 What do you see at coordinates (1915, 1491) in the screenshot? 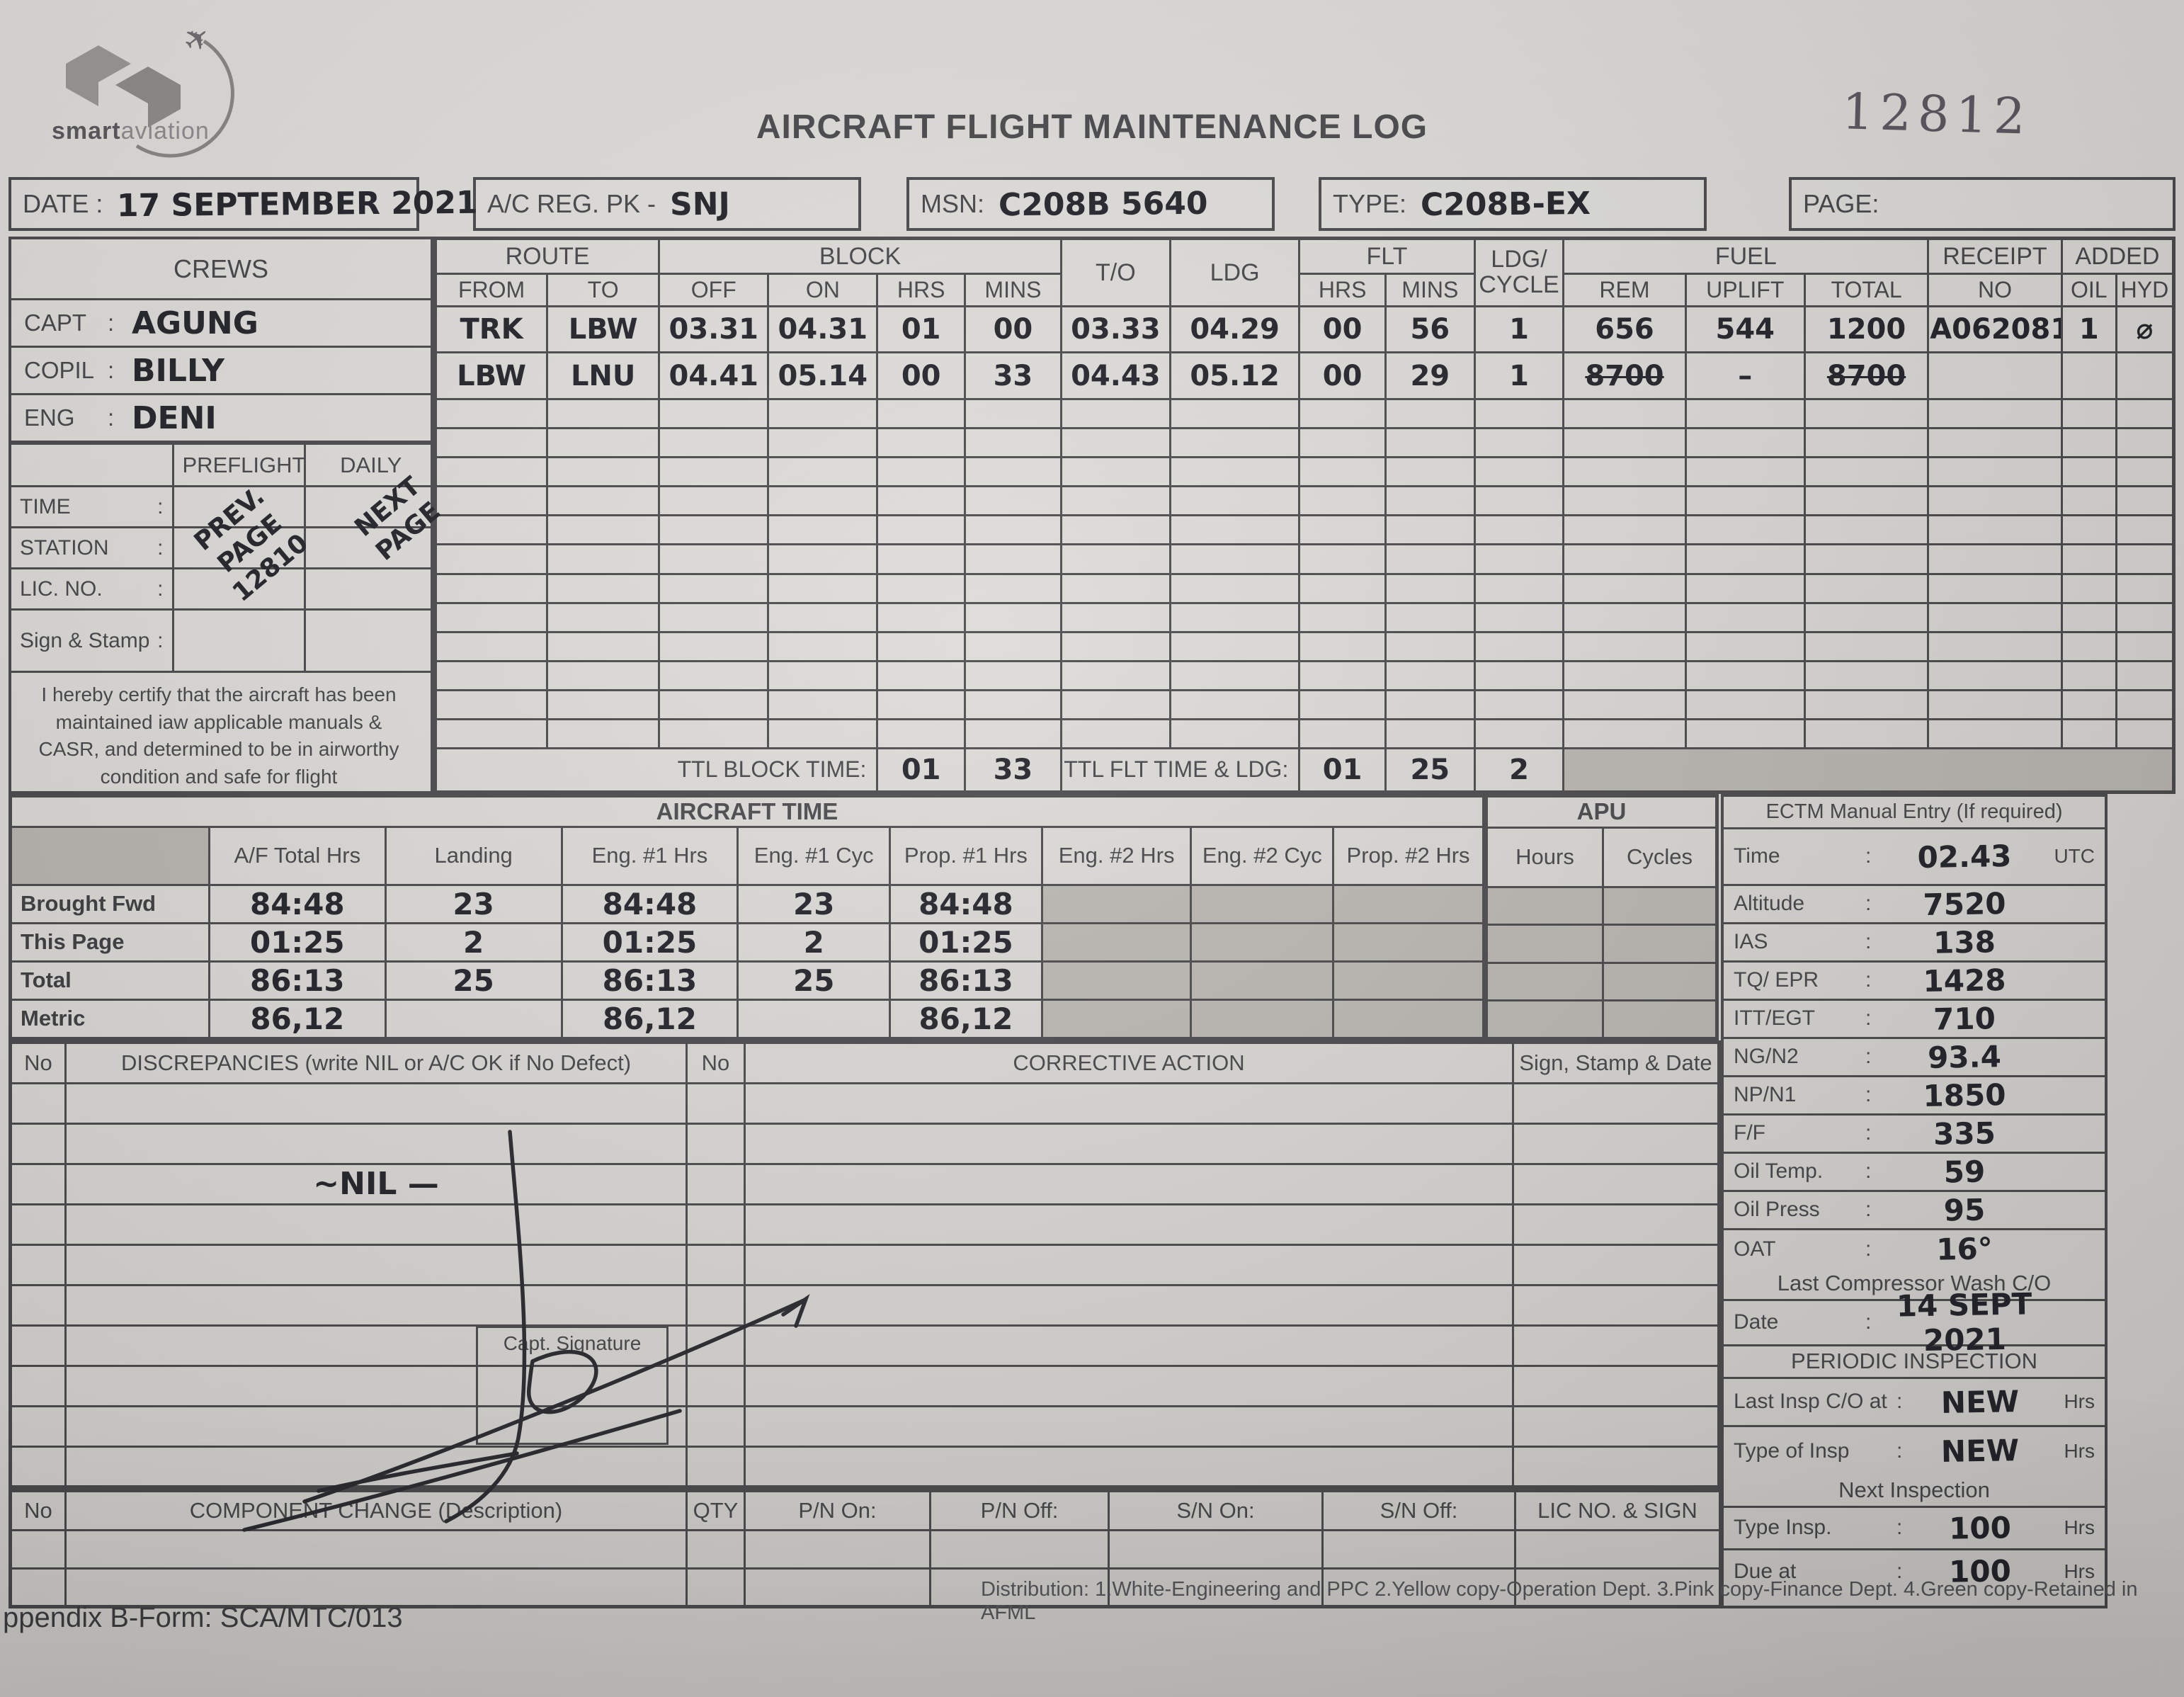
I see `next-inspection-title: Next Inspection` at bounding box center [1915, 1491].